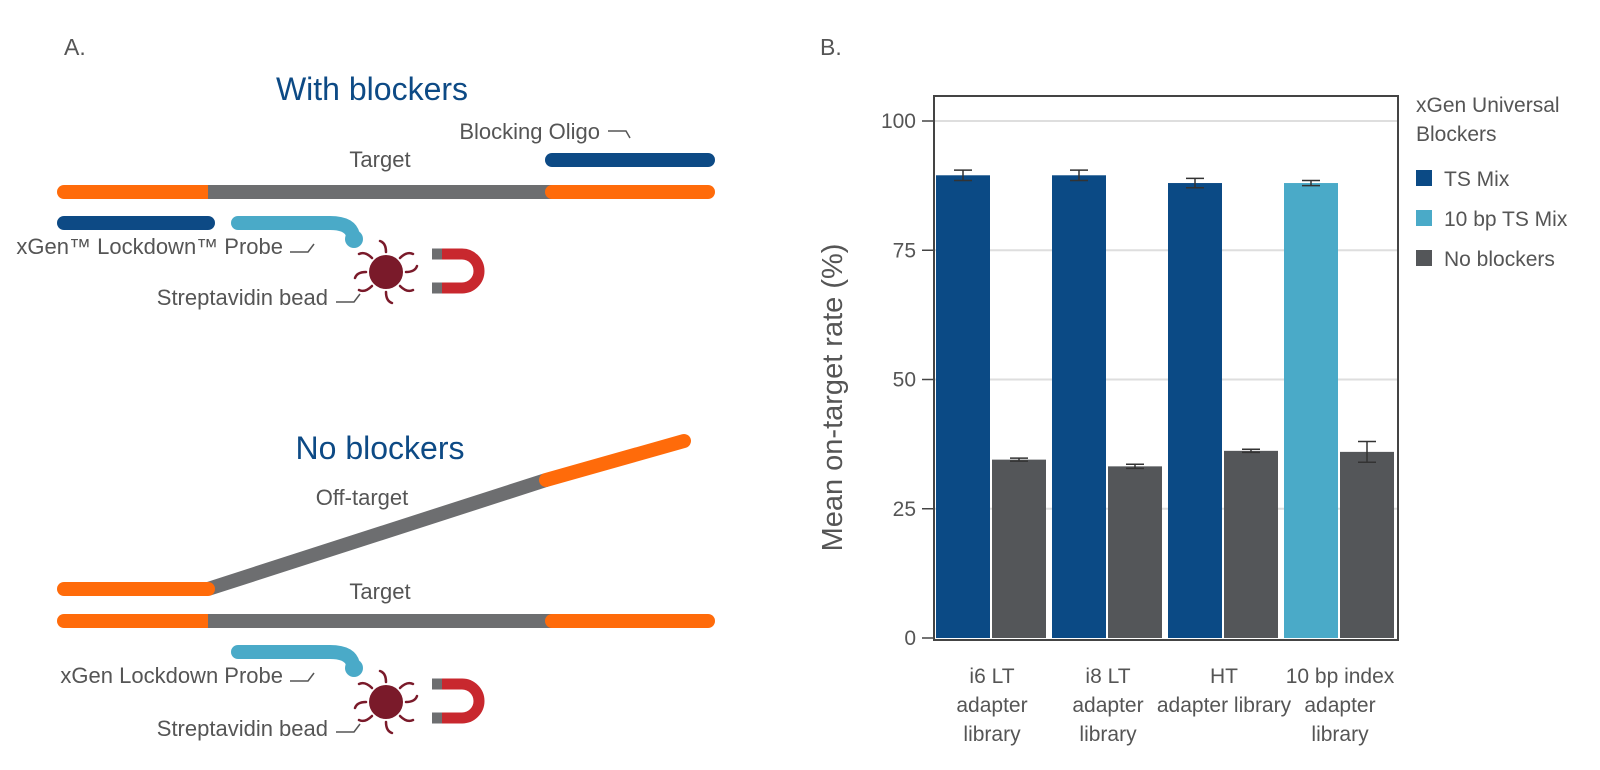 The height and width of the screenshot is (770, 1600). I want to click on x-tick-label: 10 bp index adapter library, so click(1340, 705).